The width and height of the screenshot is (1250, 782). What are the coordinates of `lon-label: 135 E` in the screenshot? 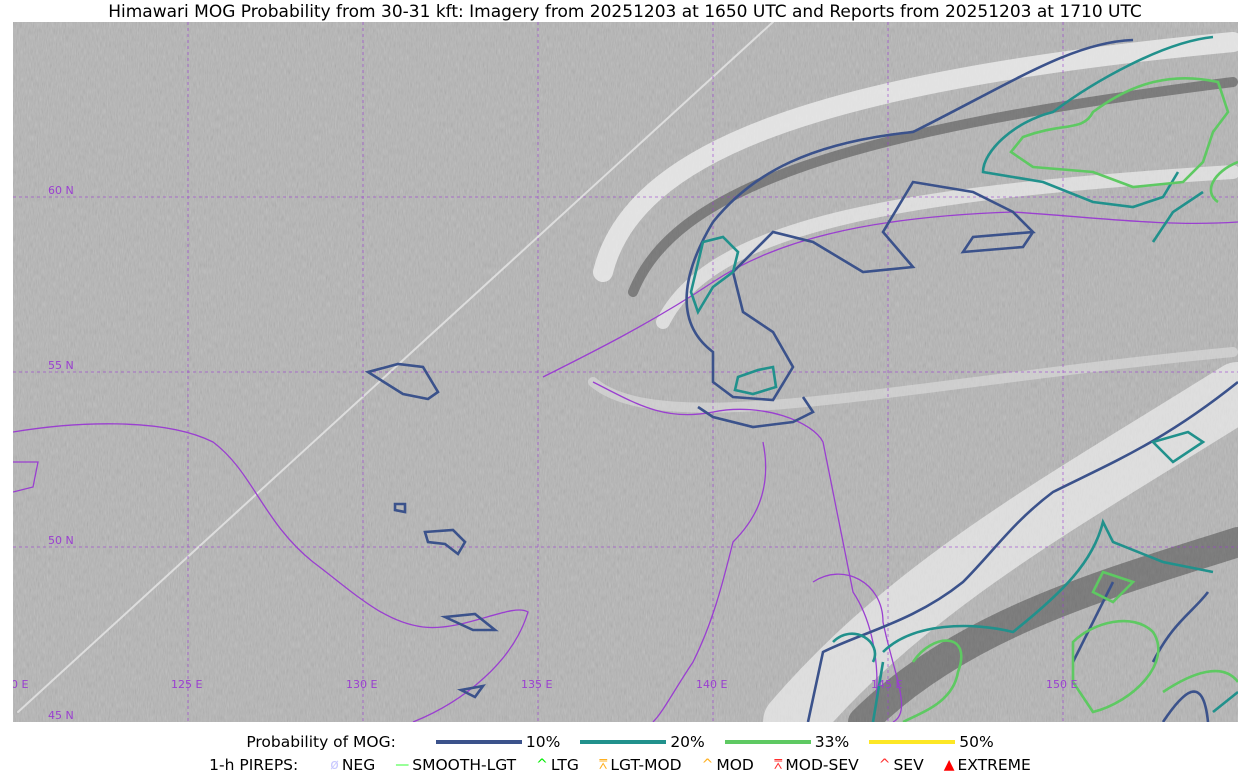 It's located at (536, 684).